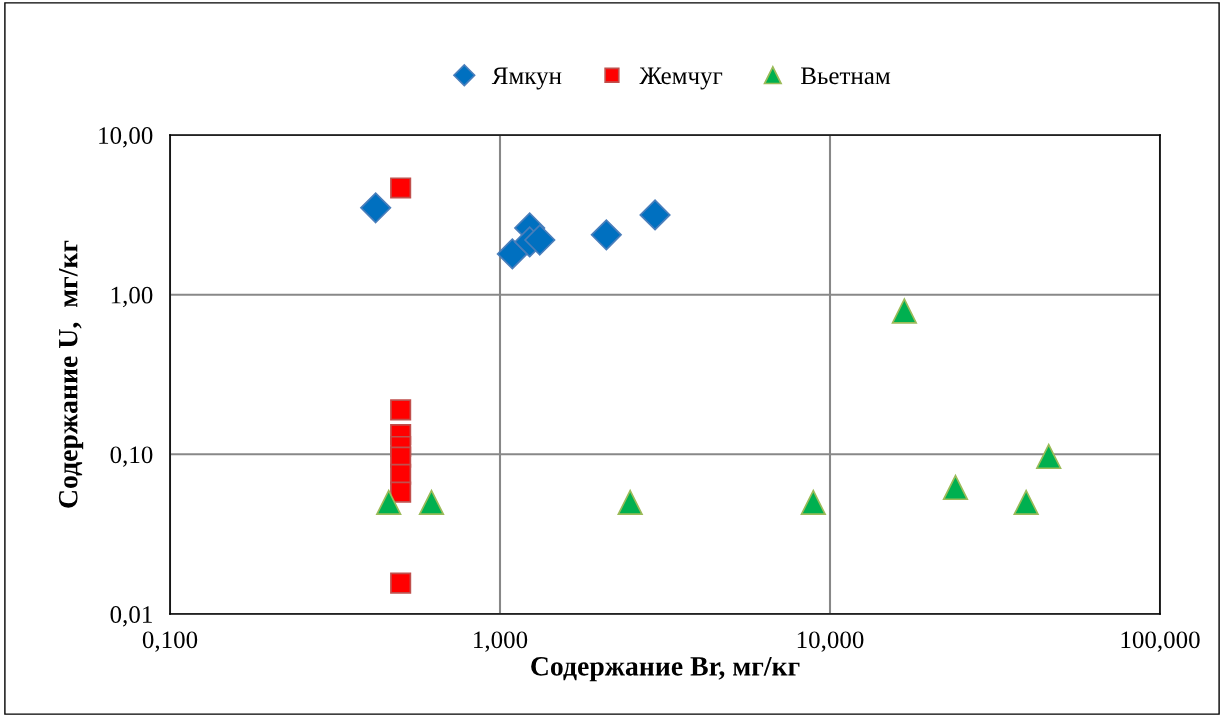  I want to click on y-tick-label: 10,00, so click(126, 137).